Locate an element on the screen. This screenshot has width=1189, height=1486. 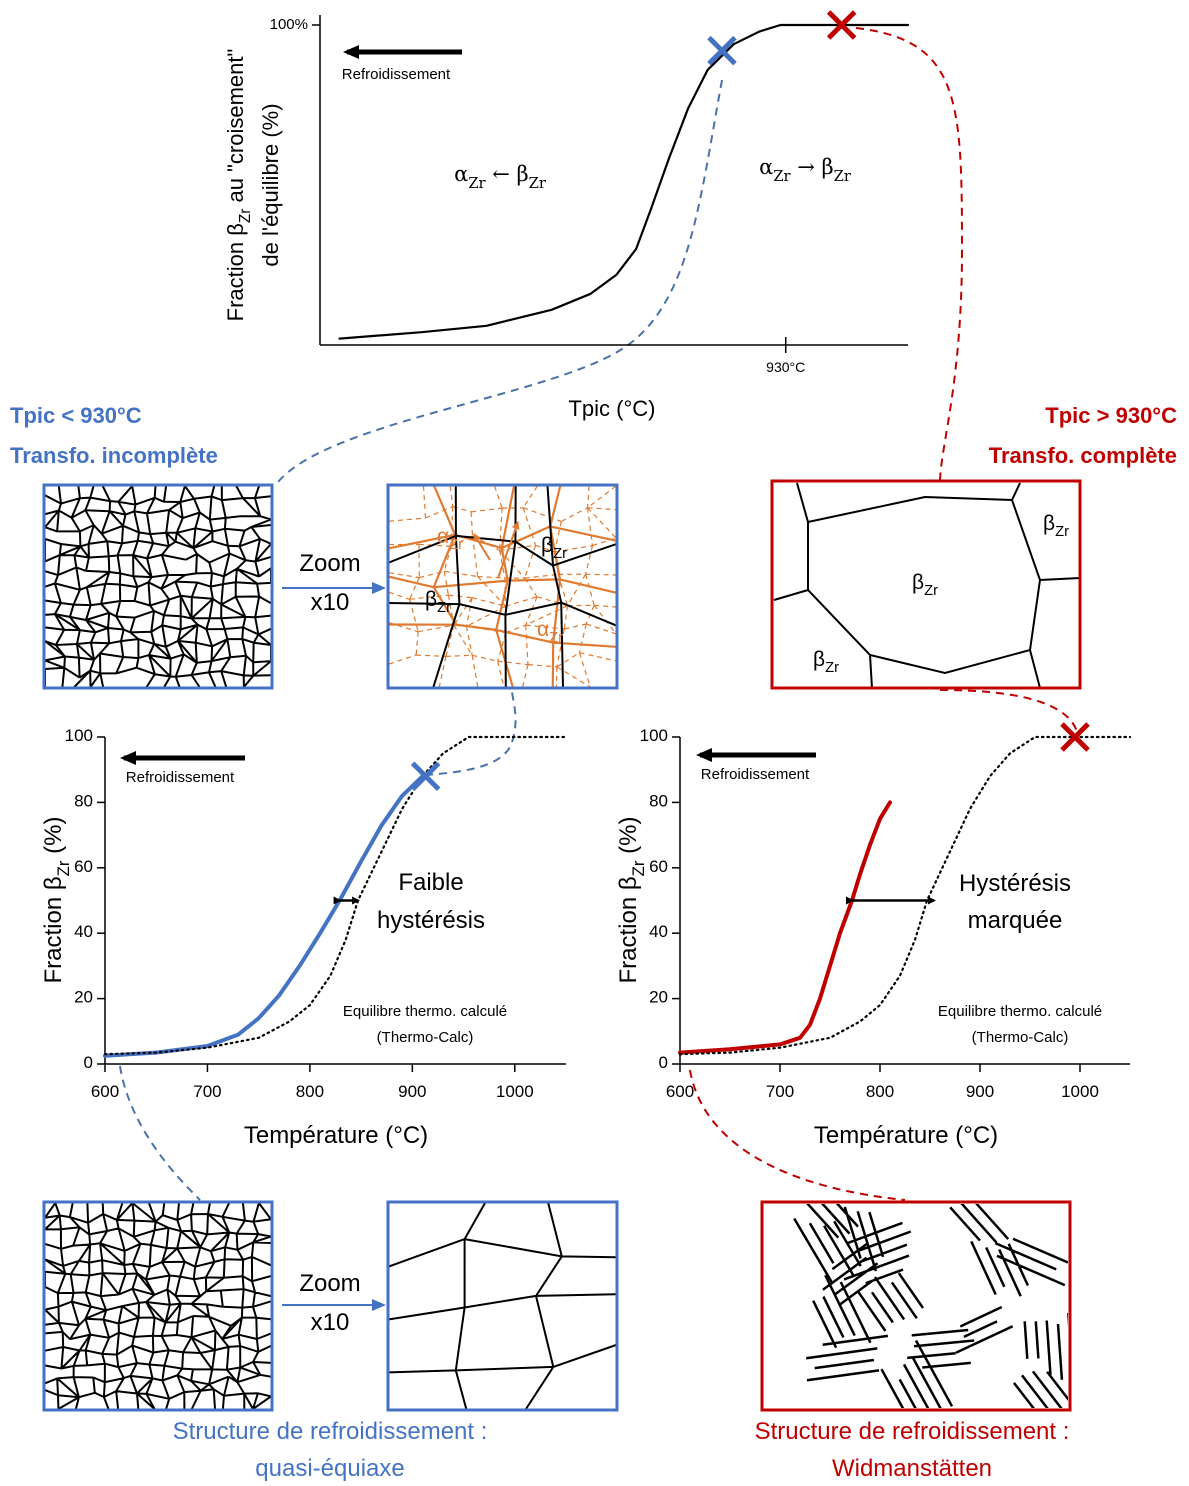
text-part: 80 is located at coordinates (83, 801).